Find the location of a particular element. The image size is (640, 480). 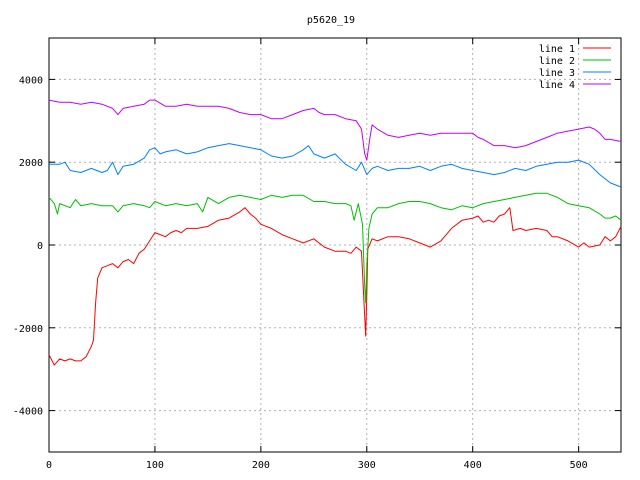

x-tick-label: 300 is located at coordinates (367, 465).